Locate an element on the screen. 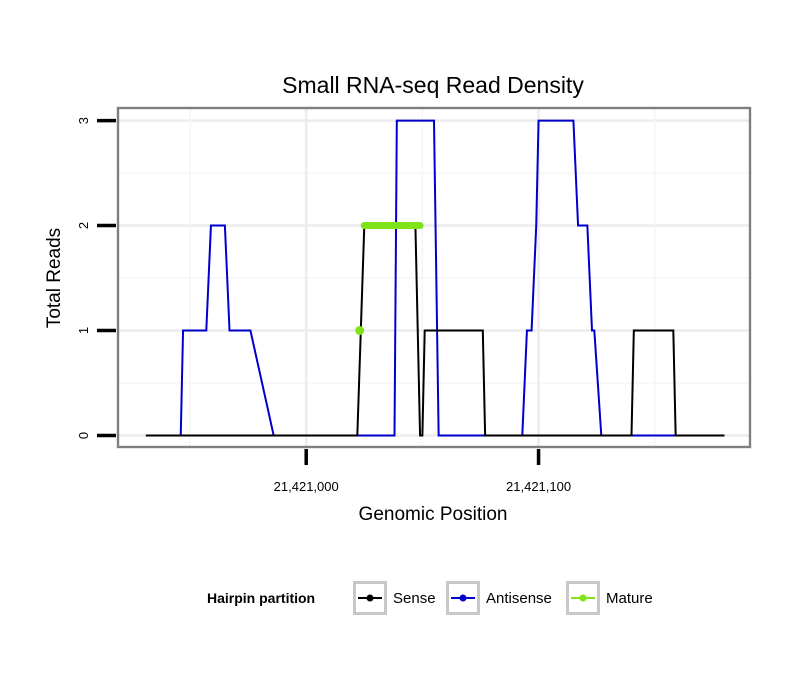 This screenshot has height=690, width=810. y-axis-ticks: 0 1 2 3 is located at coordinates (96, 278).